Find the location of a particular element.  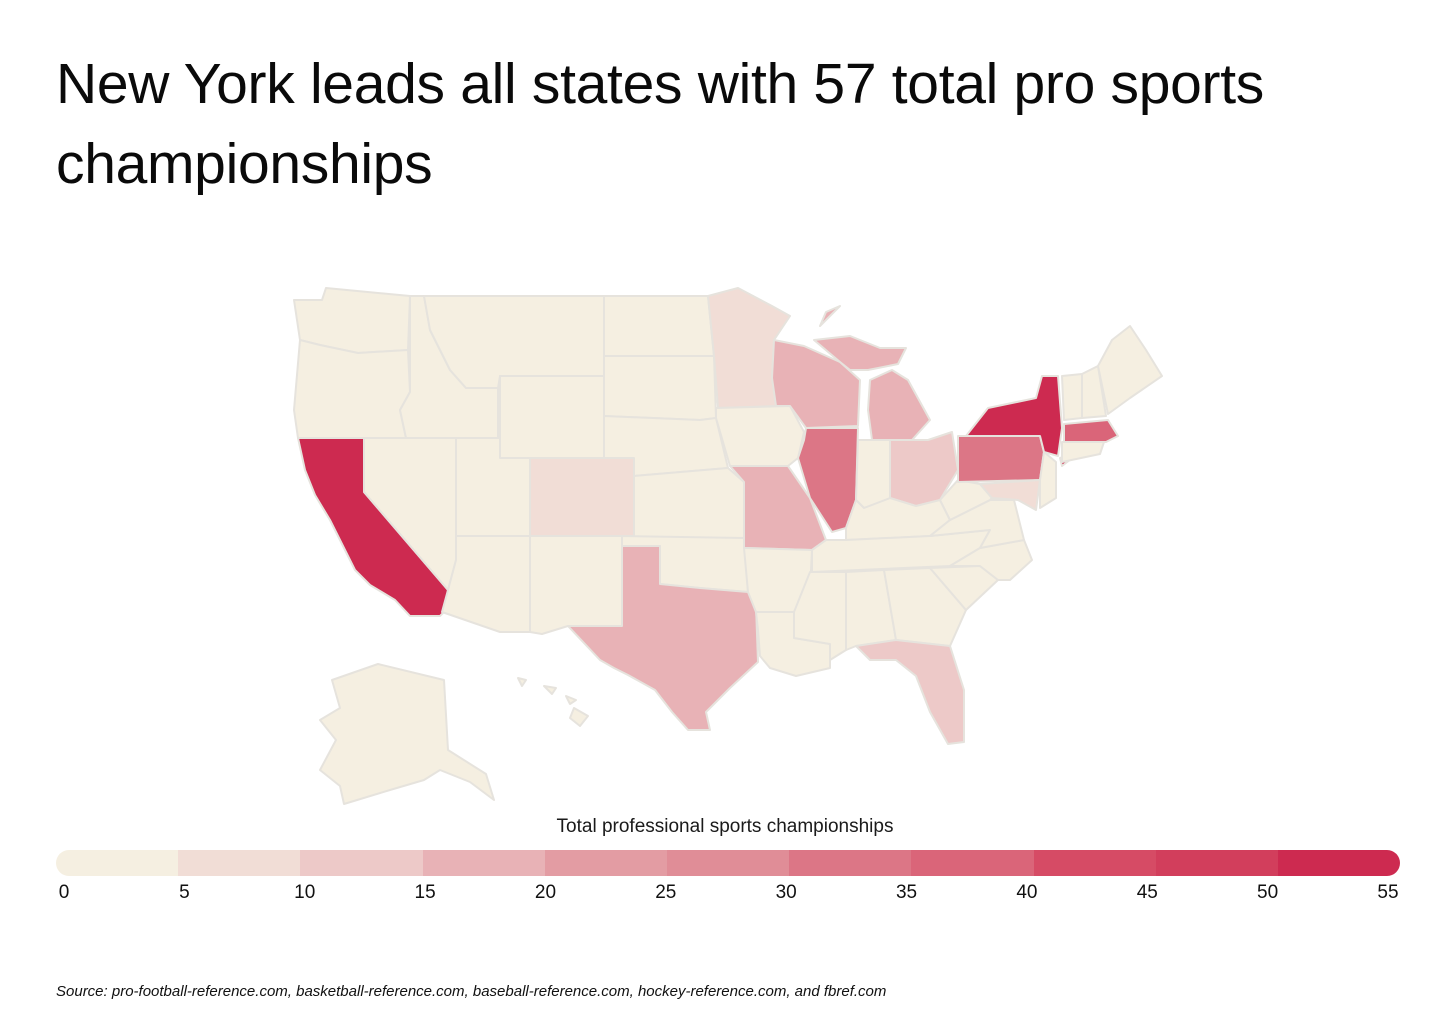

legend-tick-label: 0 is located at coordinates (64, 892).